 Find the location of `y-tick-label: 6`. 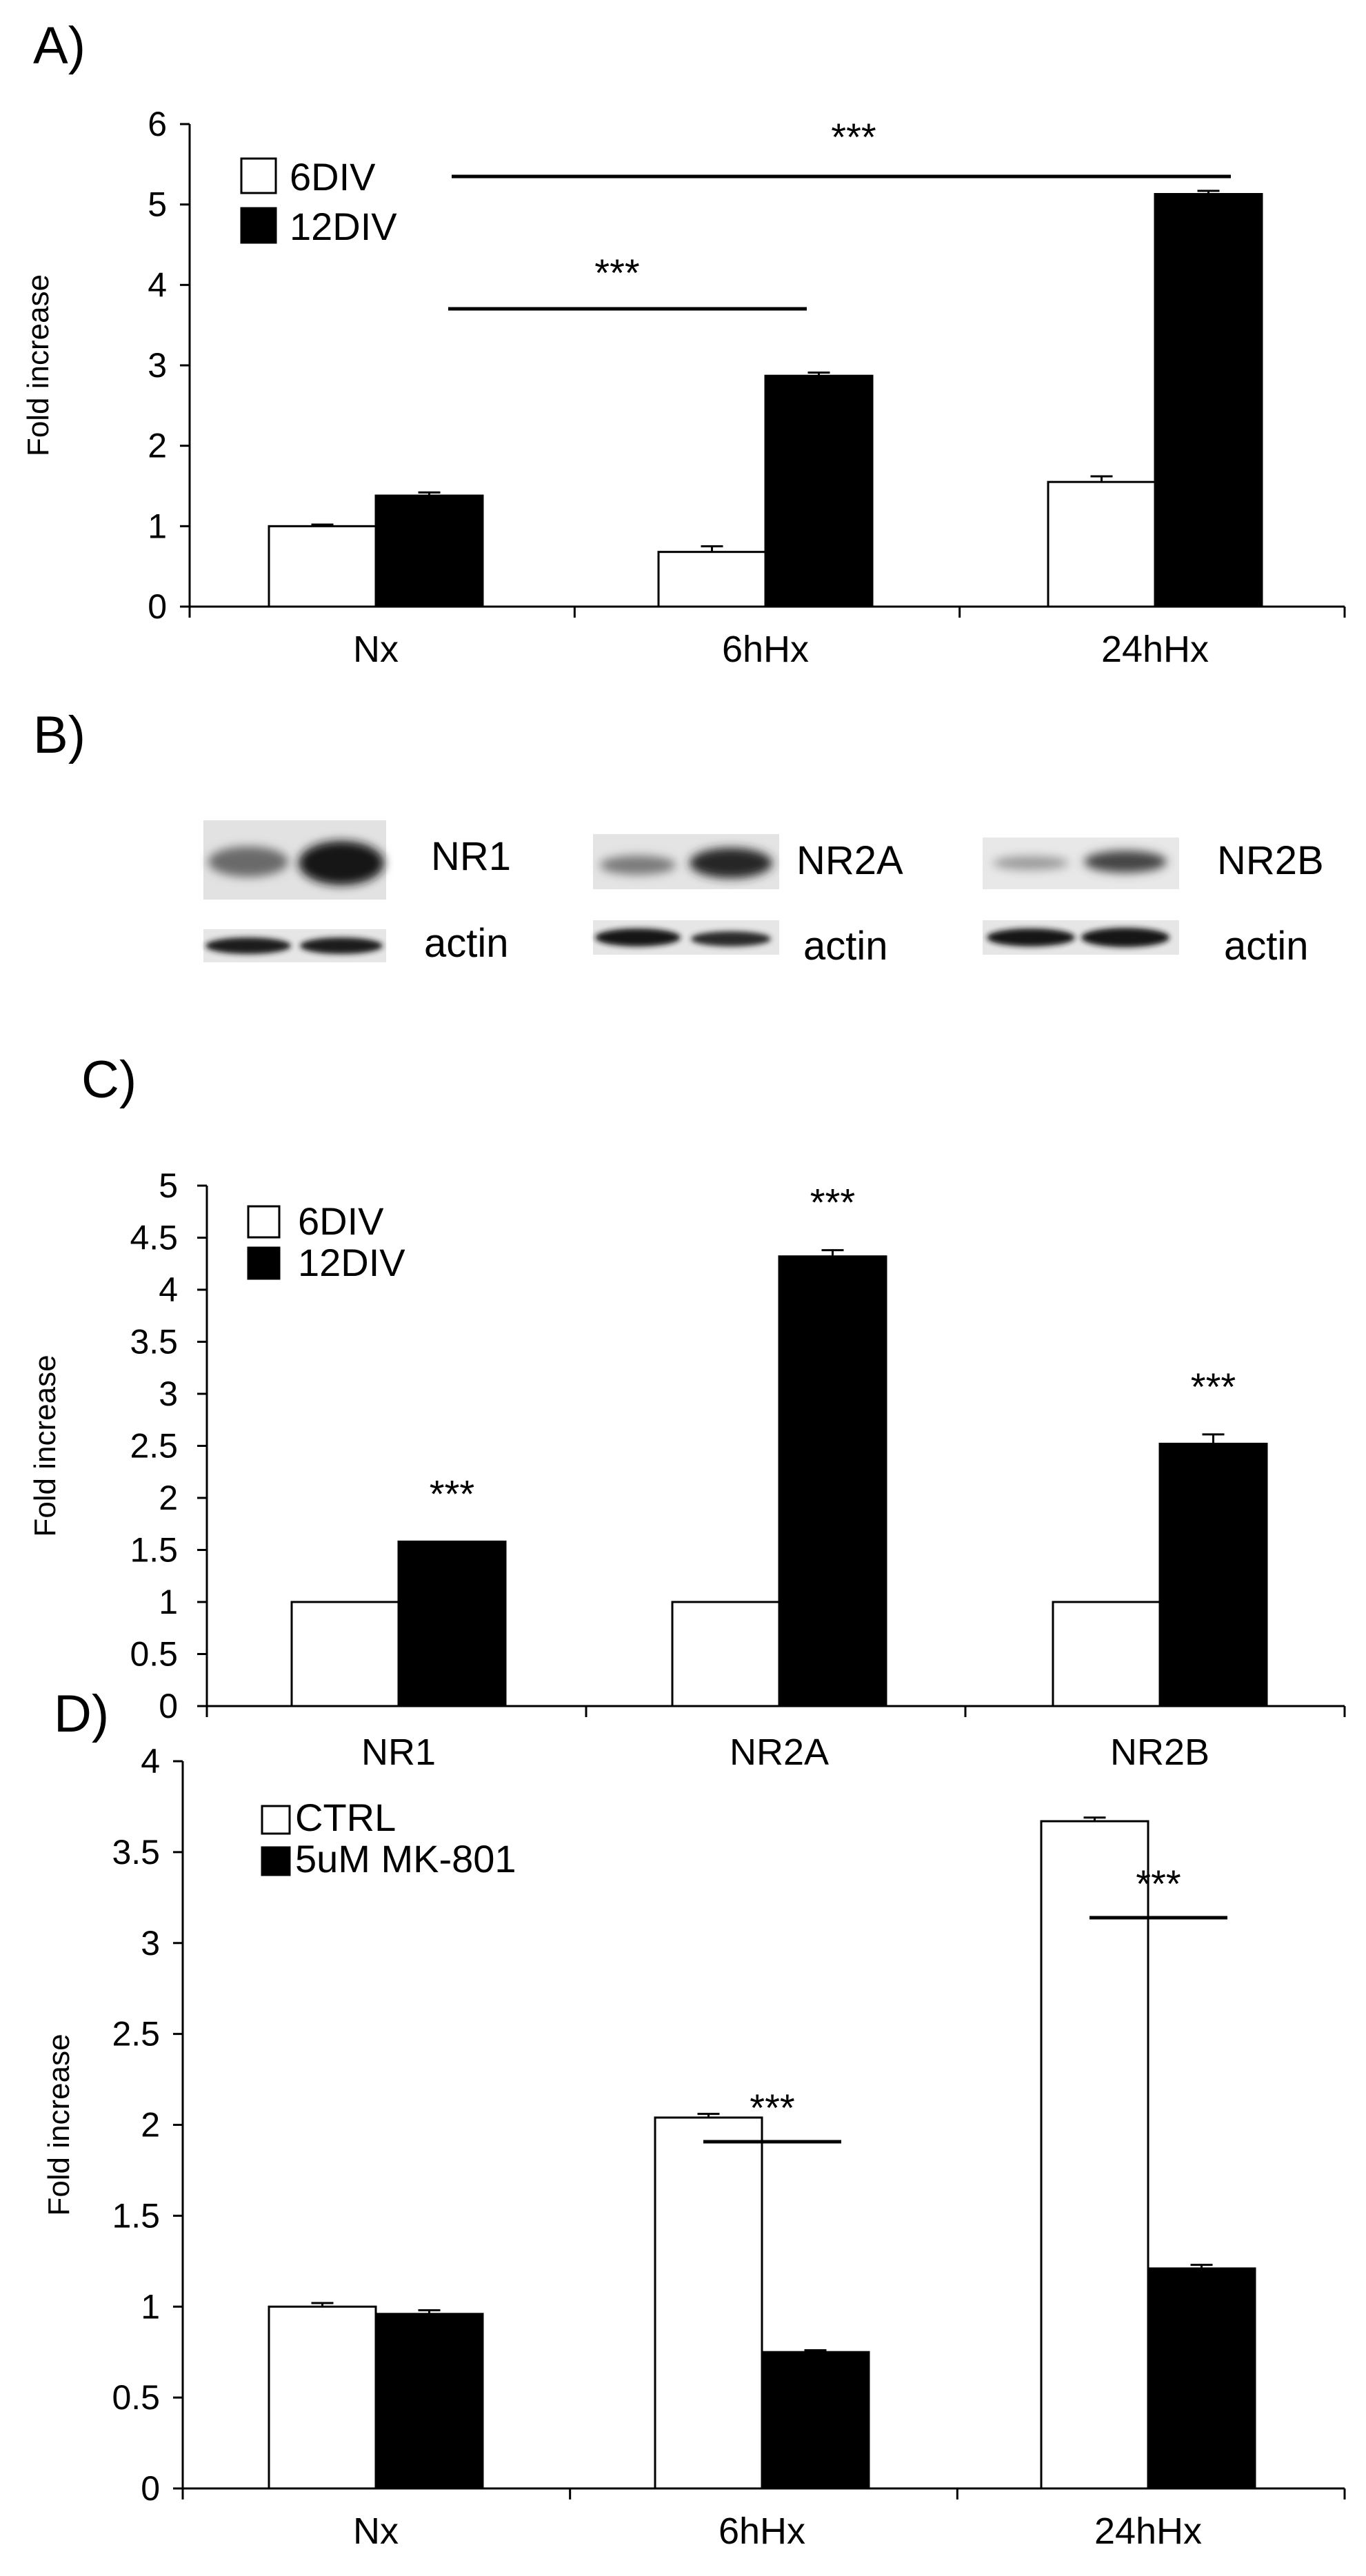

y-tick-label: 6 is located at coordinates (157, 124).